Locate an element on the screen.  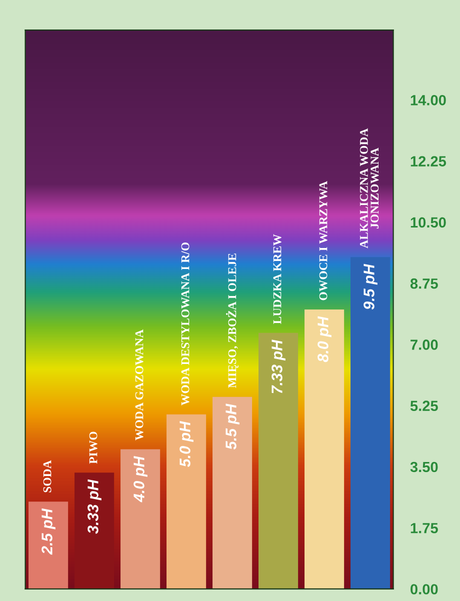
x-tick-label: PIWO is located at coordinates (93, 448).